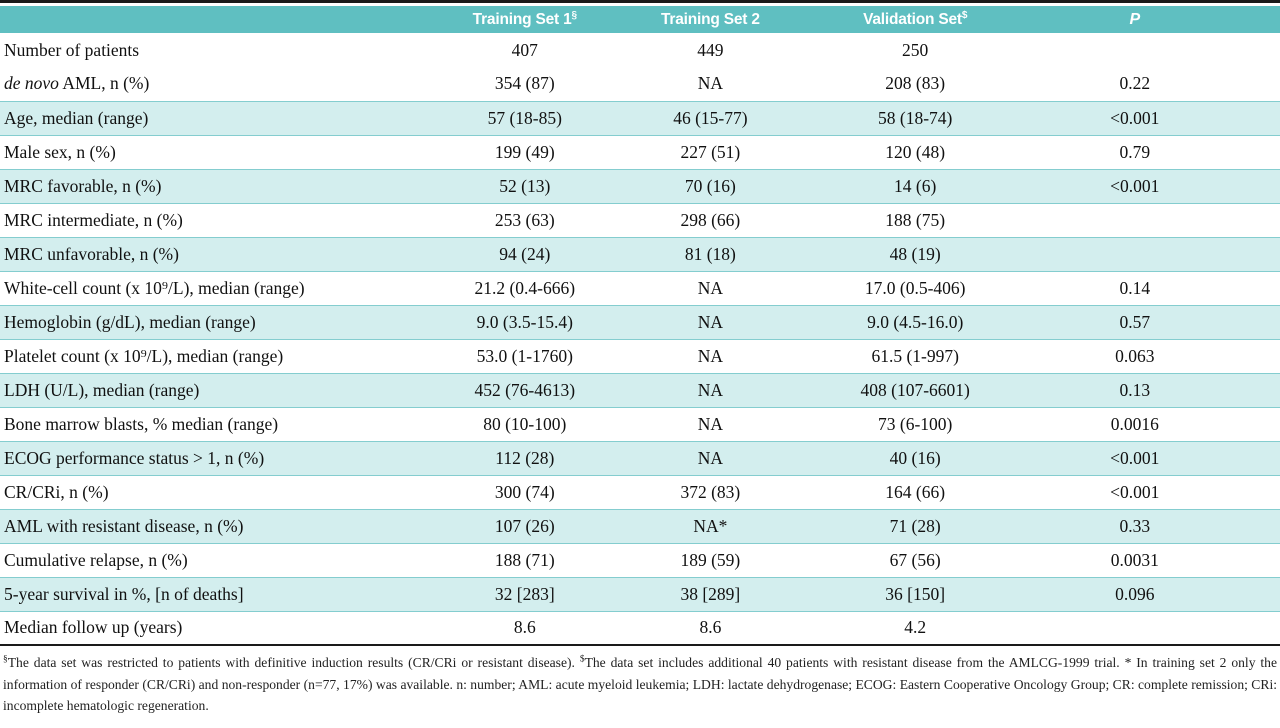 The image size is (1280, 728). I want to click on row-label: MRC unfavorable, n (%), so click(91, 253).